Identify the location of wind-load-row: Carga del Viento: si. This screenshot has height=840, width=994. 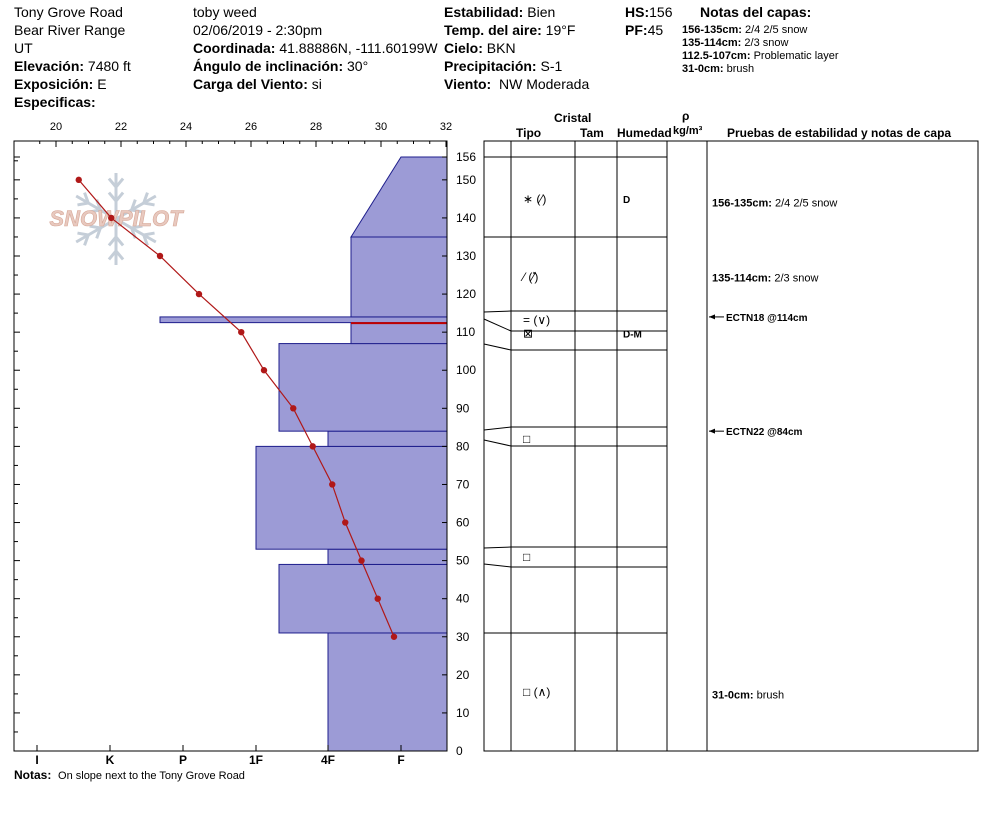
(257, 84).